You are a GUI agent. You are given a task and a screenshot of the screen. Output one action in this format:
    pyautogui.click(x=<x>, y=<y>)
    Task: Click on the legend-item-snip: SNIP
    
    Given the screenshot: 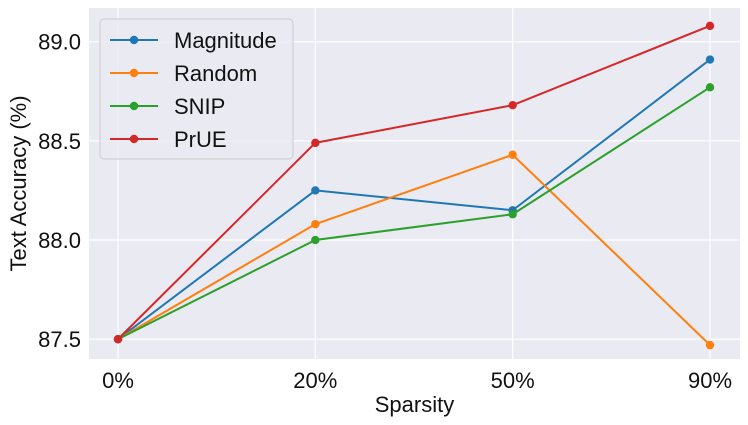 What is the action you would take?
    pyautogui.click(x=167, y=106)
    